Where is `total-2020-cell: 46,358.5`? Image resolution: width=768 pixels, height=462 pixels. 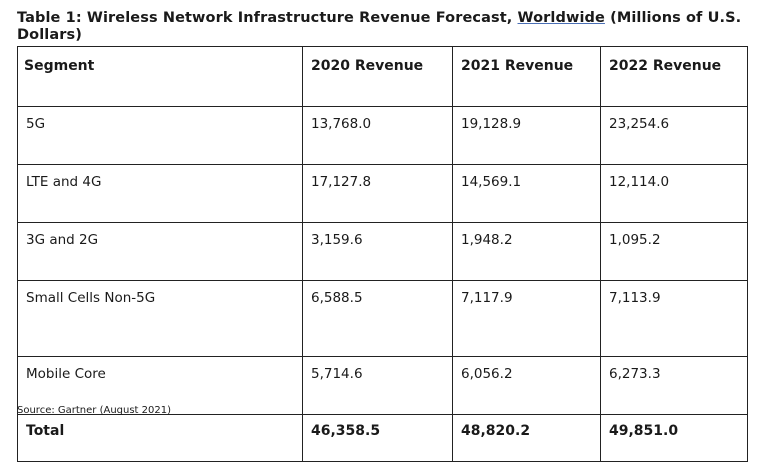 total-2020-cell: 46,358.5 is located at coordinates (377, 438).